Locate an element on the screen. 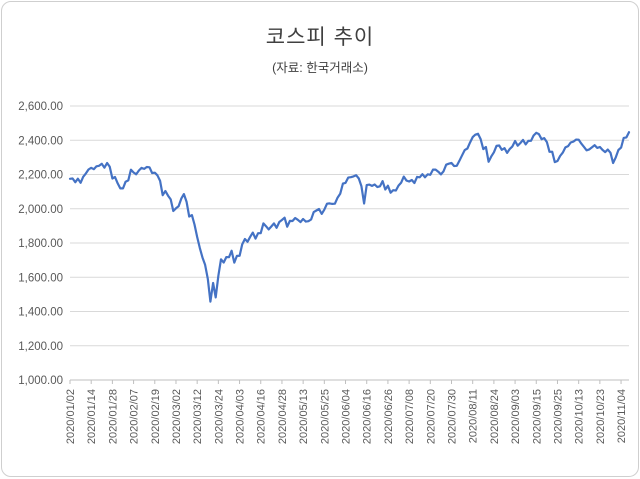 The width and height of the screenshot is (640, 479). x-axis-tick-label: 2020/05/13 is located at coordinates (304, 416).